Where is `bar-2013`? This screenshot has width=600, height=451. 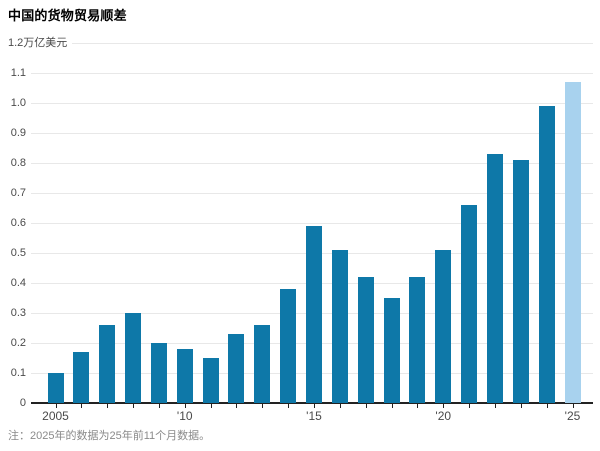
bar-2013 is located at coordinates (262, 364).